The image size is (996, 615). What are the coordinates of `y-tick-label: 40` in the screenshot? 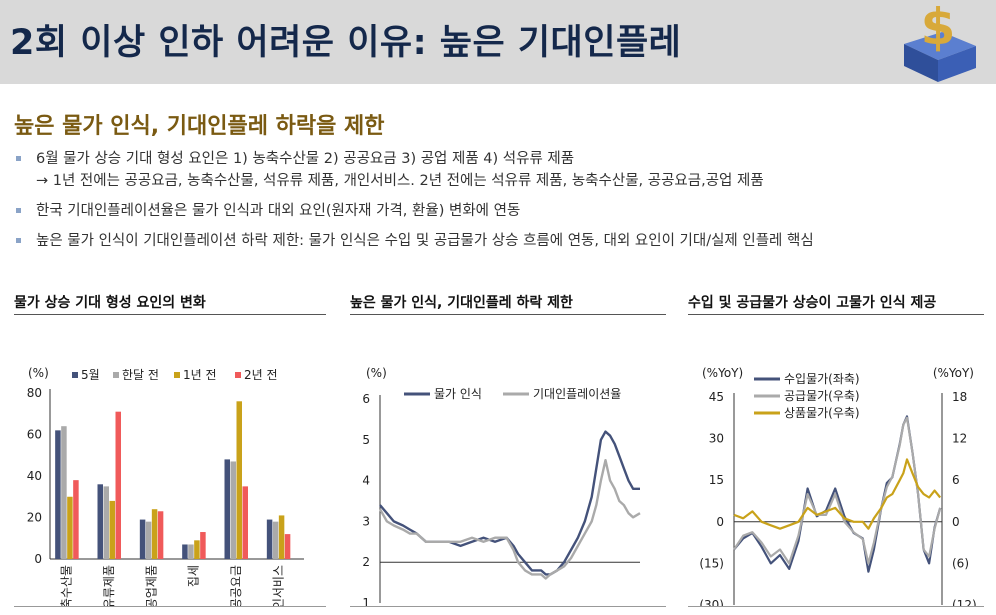 It's located at (34, 476).